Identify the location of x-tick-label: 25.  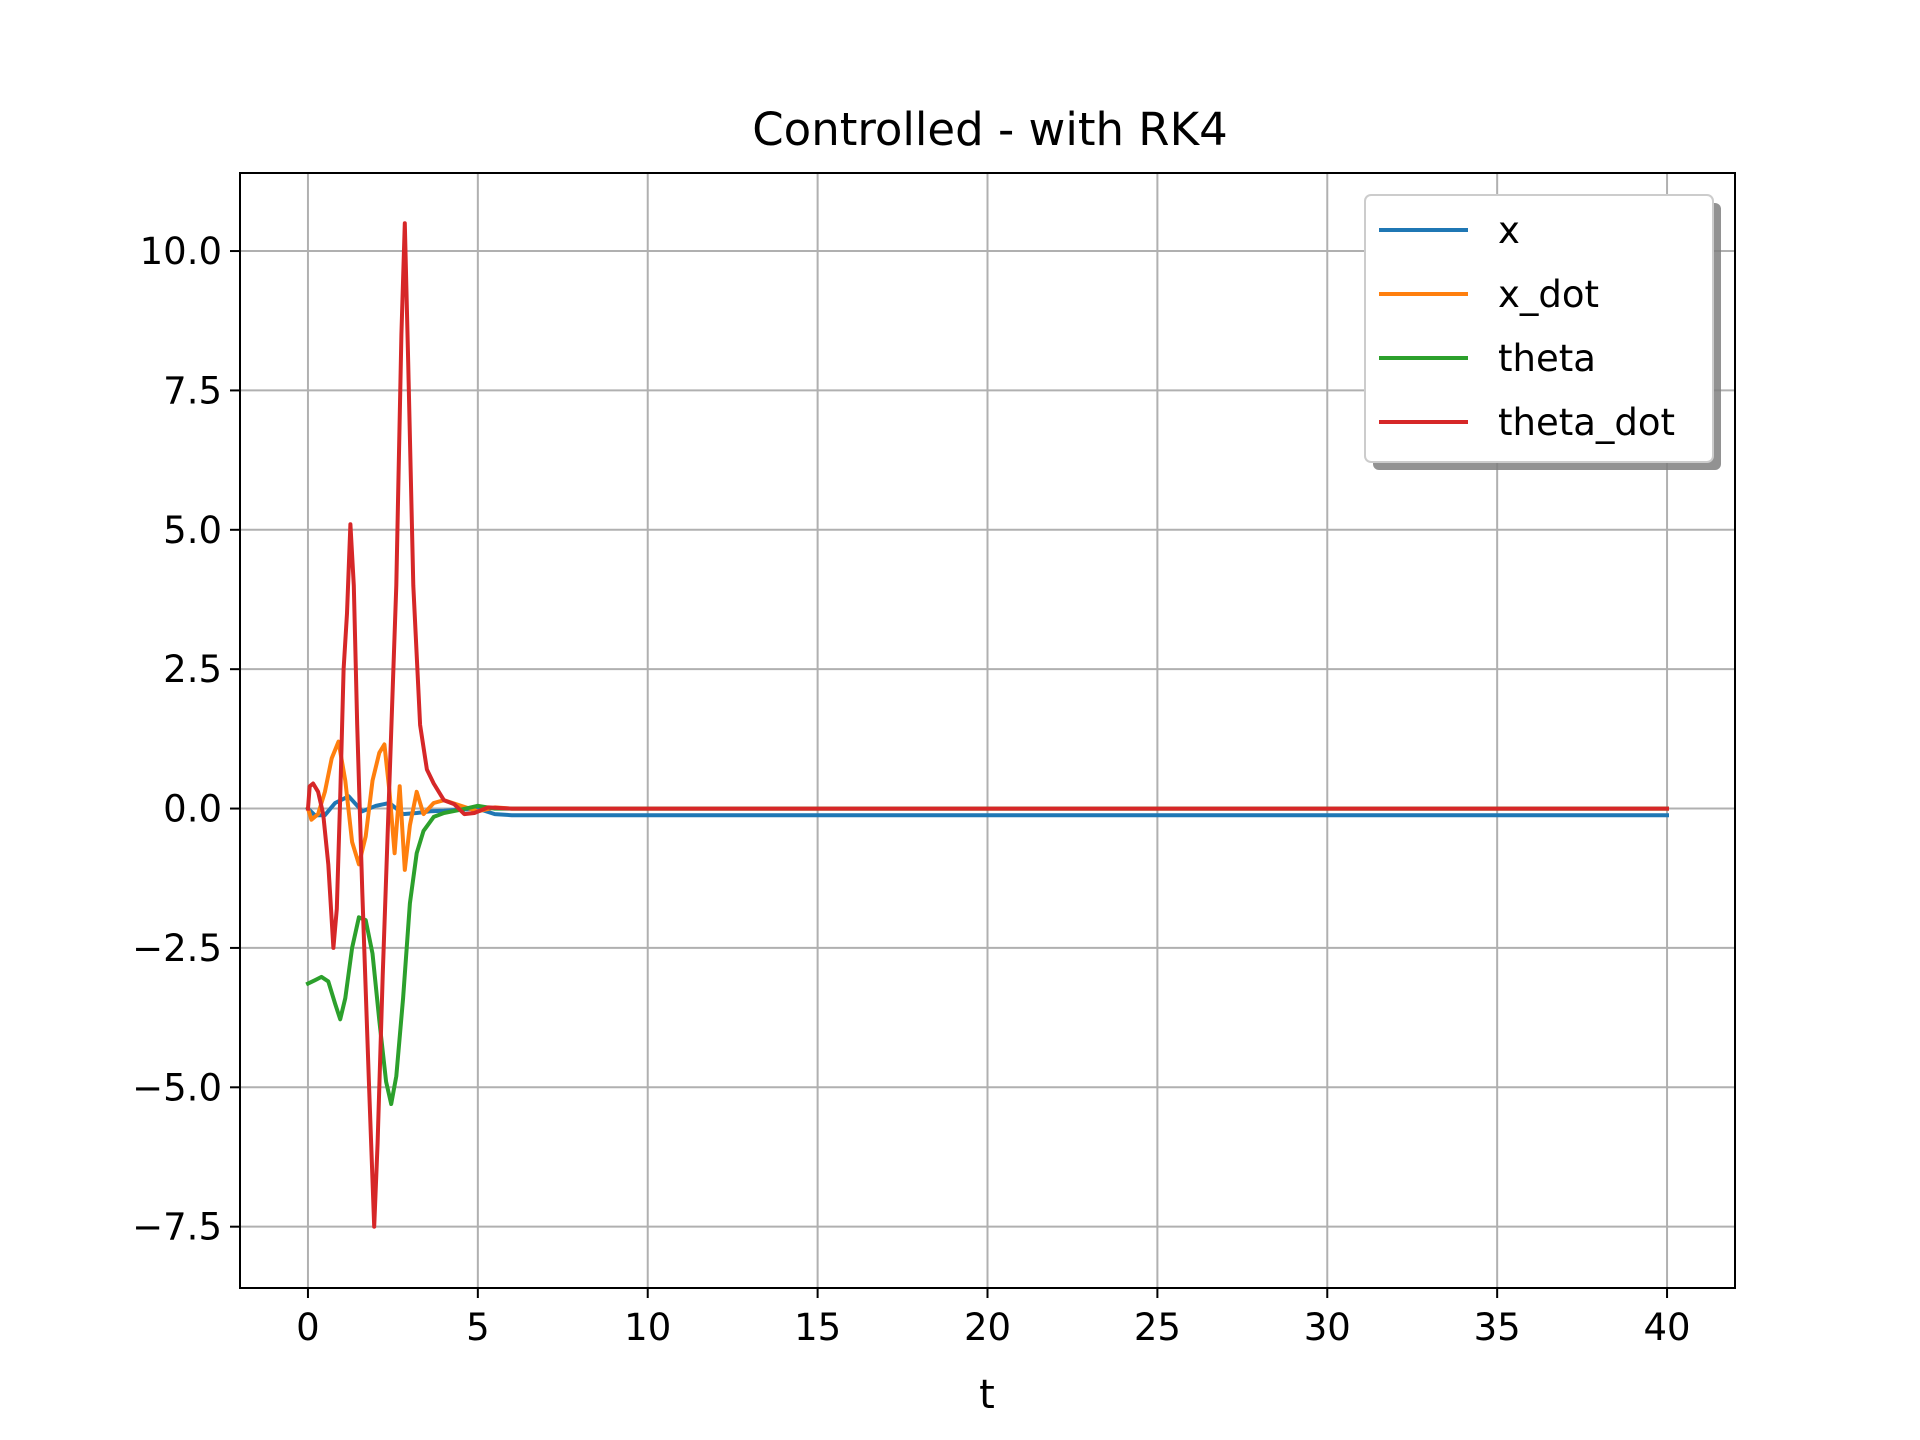
(1157, 1327).